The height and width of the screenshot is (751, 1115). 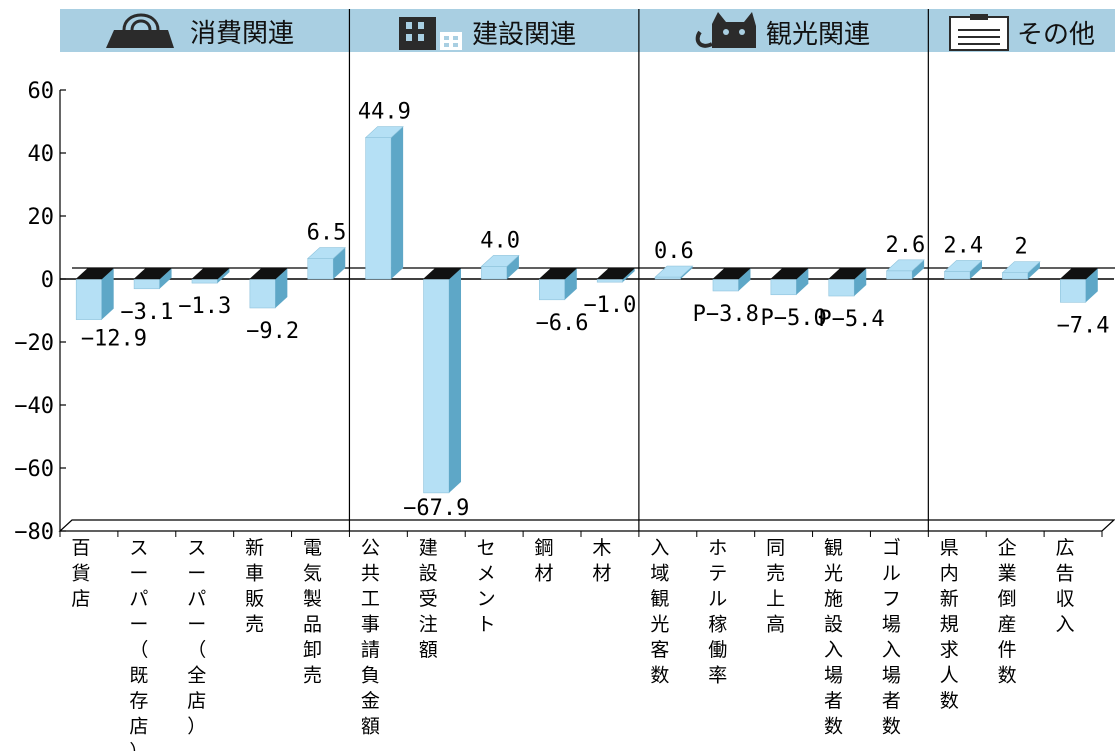 What do you see at coordinates (963, 245) in the screenshot?
I see `data-label: 2.4` at bounding box center [963, 245].